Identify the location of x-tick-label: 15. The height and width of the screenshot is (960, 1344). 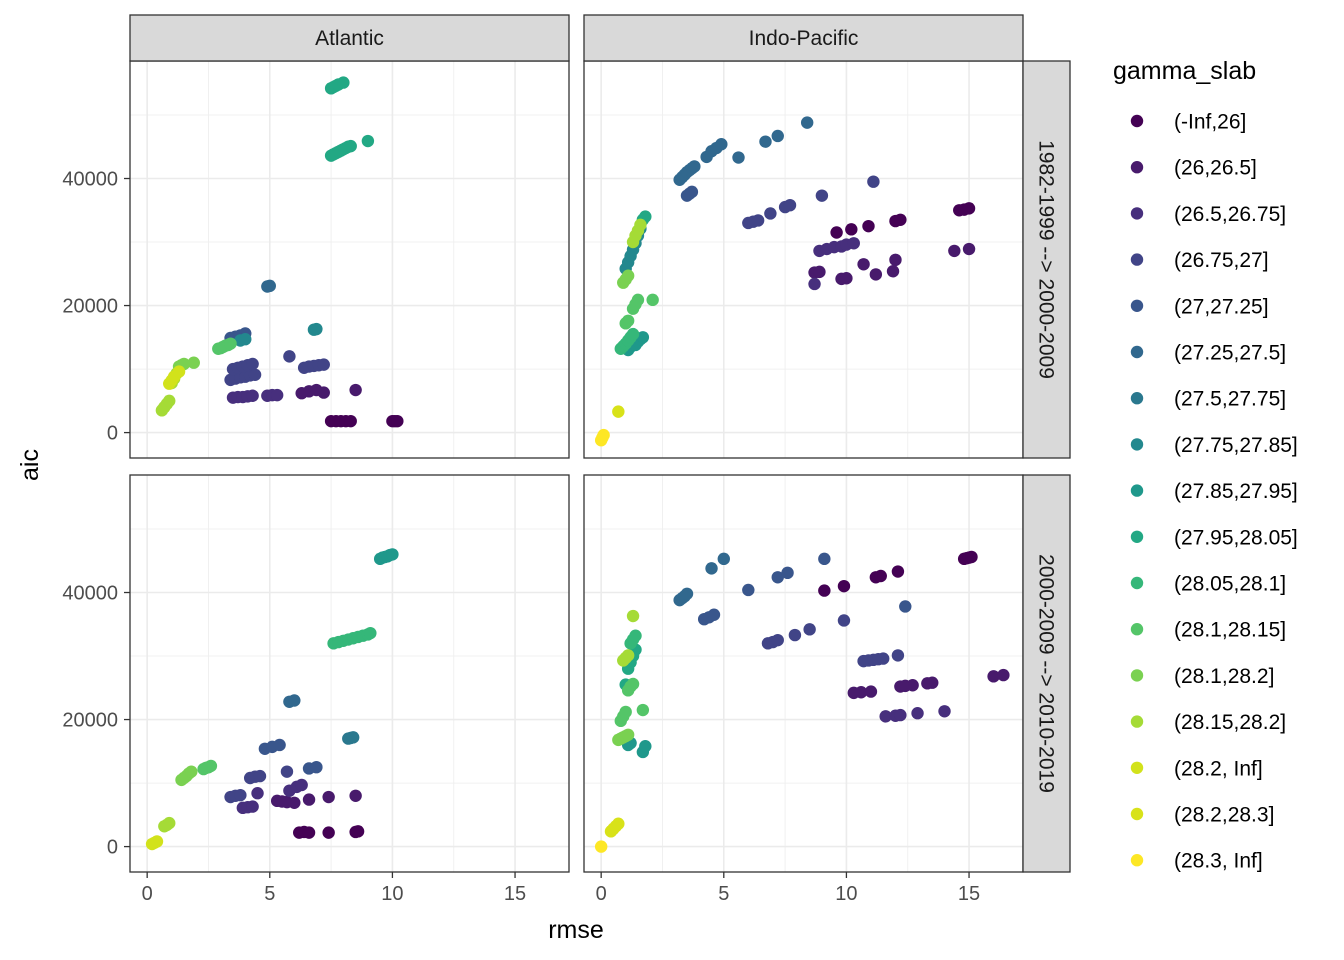
(515, 894).